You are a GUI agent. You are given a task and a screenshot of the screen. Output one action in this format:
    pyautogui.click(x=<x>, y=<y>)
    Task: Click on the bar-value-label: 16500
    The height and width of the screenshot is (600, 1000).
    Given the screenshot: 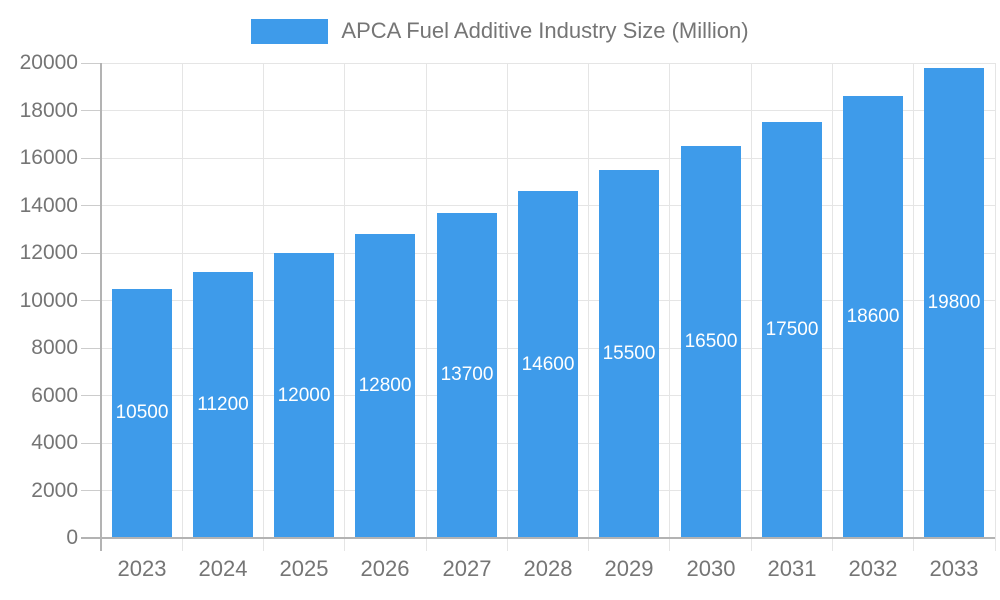 What is the action you would take?
    pyautogui.click(x=711, y=341)
    